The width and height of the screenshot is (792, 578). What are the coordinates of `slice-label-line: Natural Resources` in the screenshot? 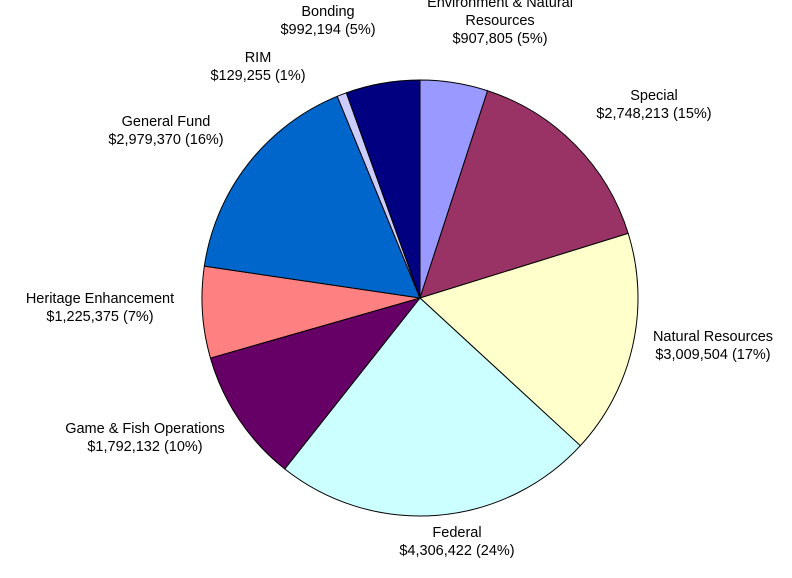 It's located at (713, 337).